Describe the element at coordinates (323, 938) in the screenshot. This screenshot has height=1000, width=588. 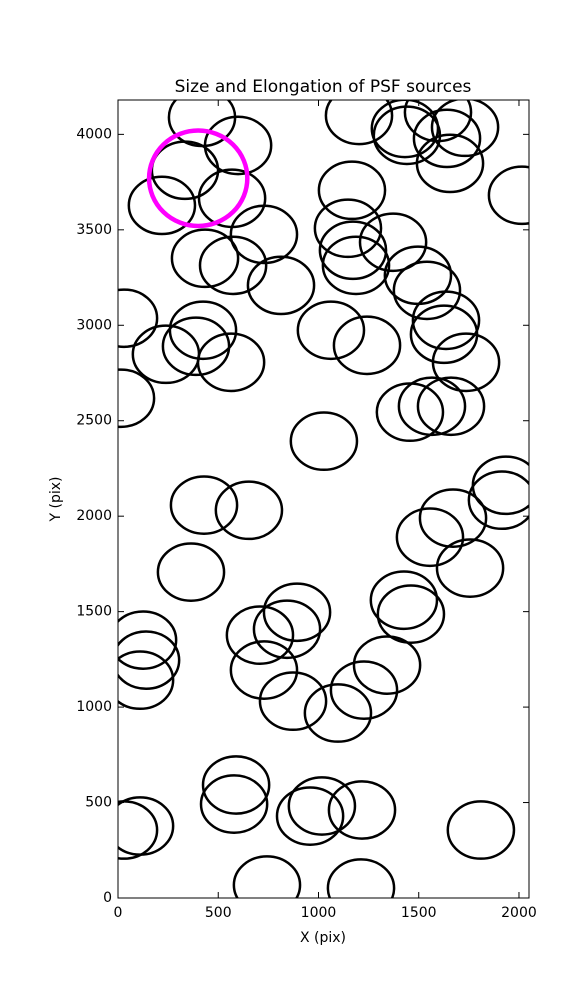
I see `x-axis-label: X (pix)` at that location.